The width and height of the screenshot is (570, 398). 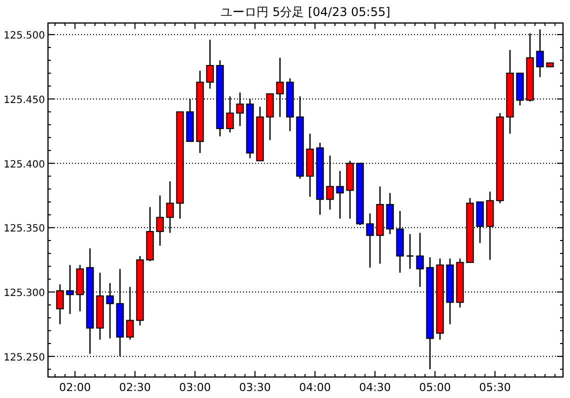 I want to click on x-tick-label: 05:30, so click(x=495, y=387).